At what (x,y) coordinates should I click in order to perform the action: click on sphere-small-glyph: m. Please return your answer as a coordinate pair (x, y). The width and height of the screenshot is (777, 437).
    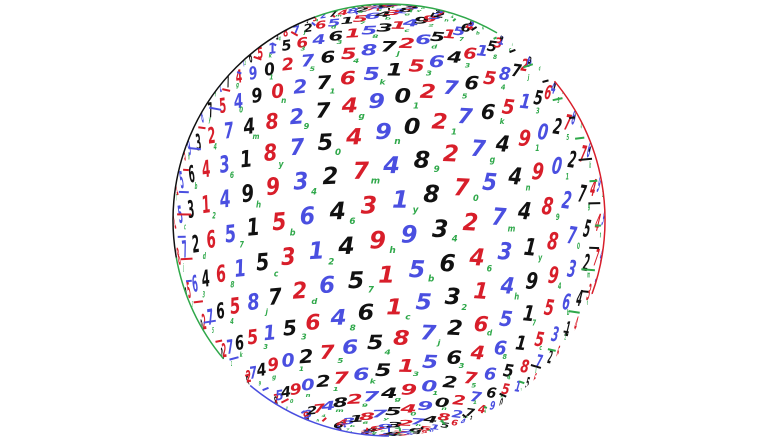
    Looking at the image, I should click on (375, 181).